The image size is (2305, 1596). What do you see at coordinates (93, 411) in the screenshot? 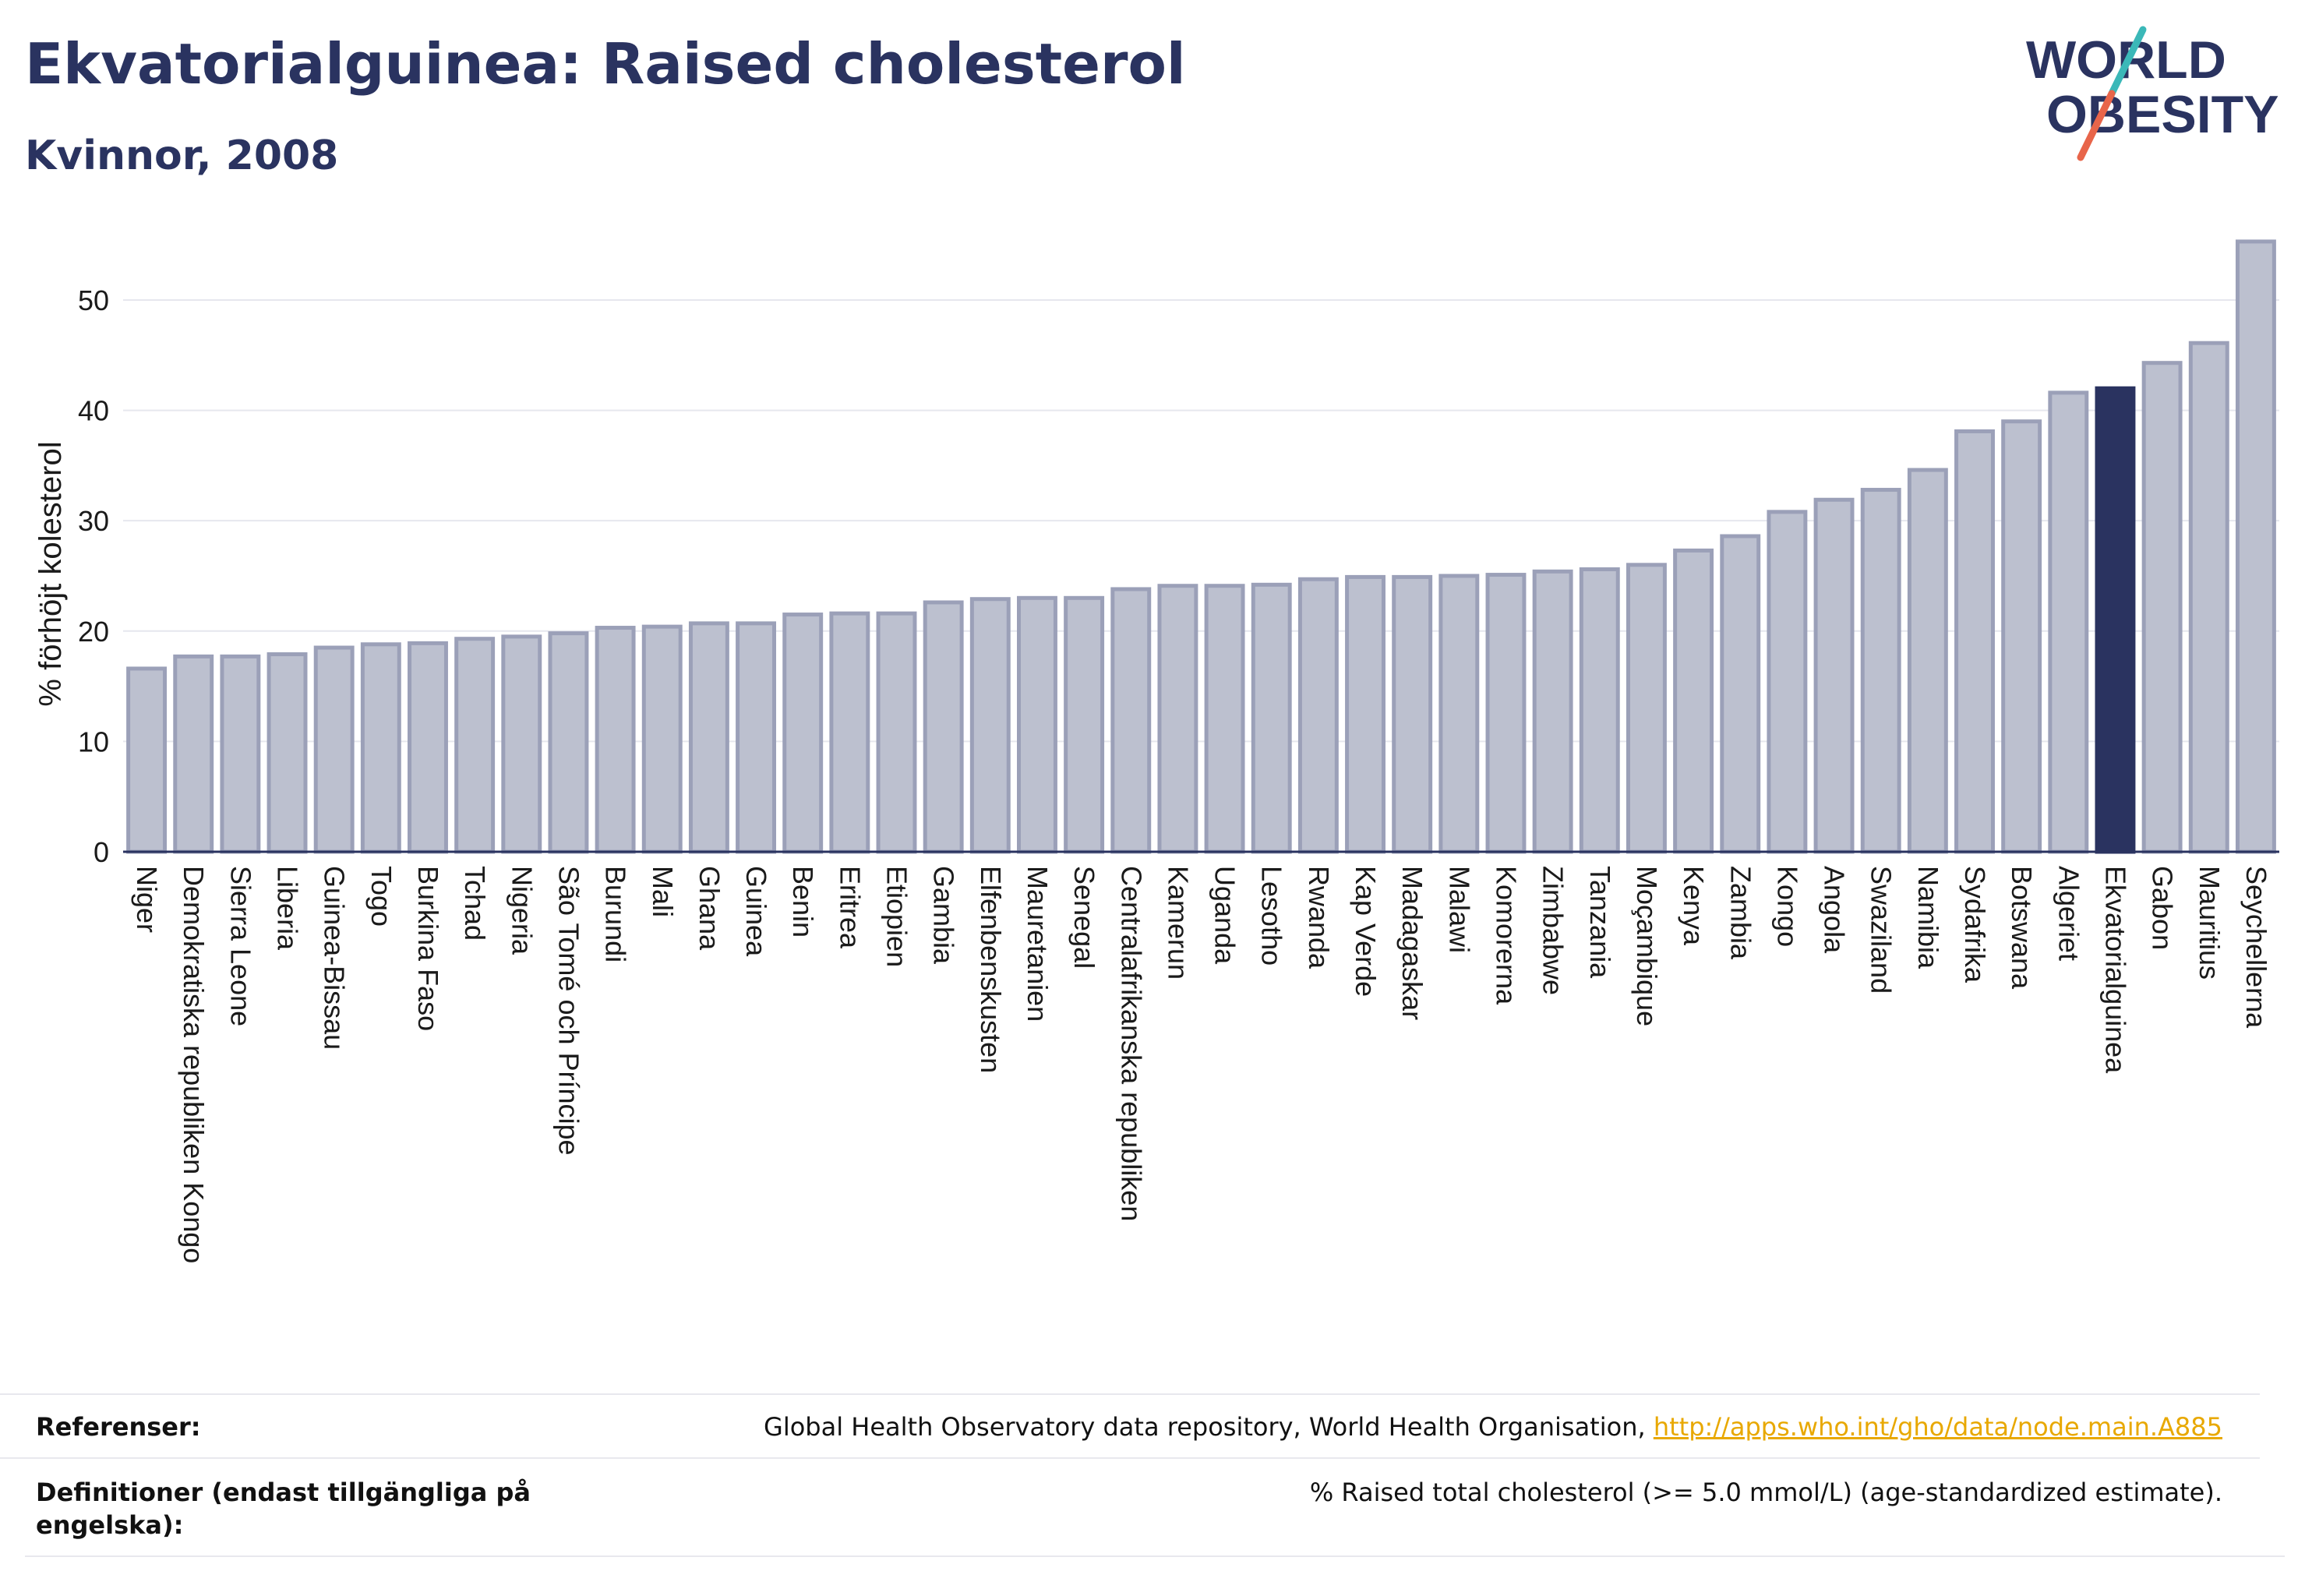
I see `y-tick-label: 40` at bounding box center [93, 411].